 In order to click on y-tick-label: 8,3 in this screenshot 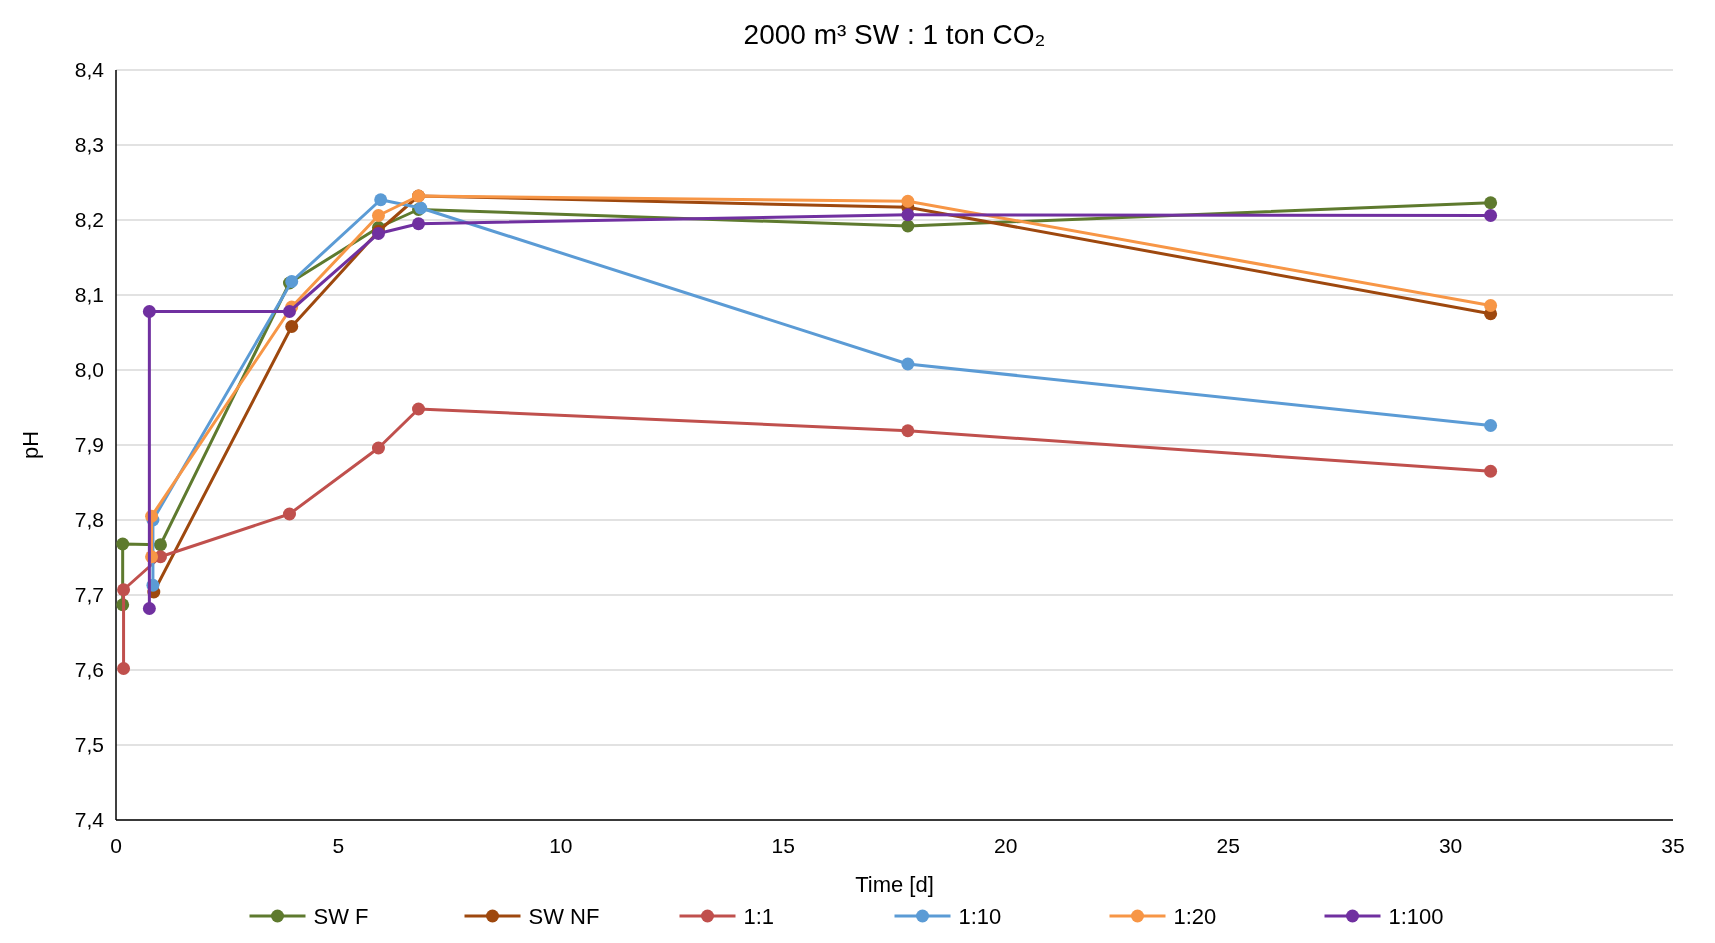, I will do `click(89, 145)`.